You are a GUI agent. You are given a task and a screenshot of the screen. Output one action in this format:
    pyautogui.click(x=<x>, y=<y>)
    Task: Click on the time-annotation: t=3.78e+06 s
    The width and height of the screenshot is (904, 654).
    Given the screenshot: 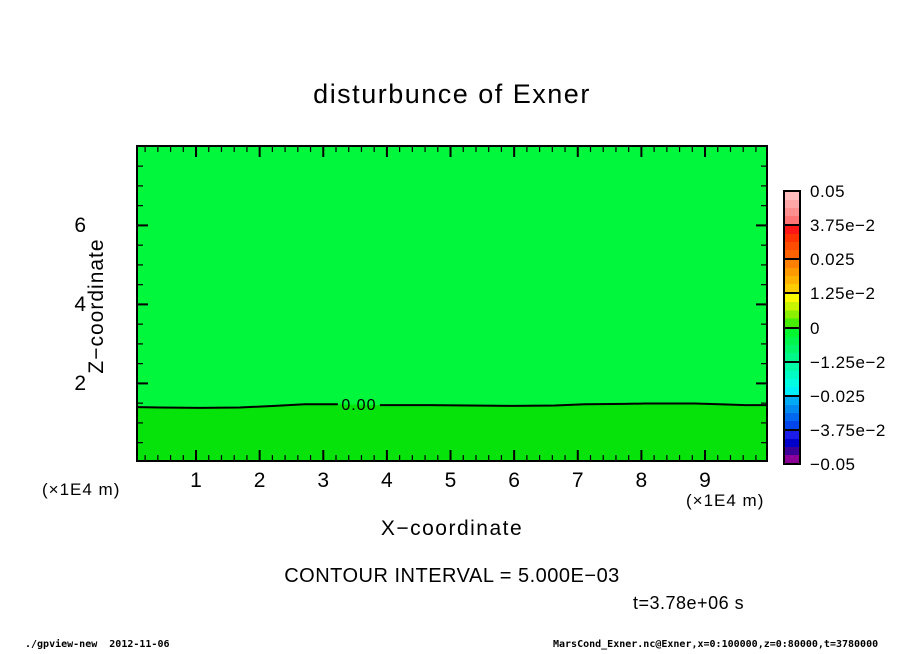 What is the action you would take?
    pyautogui.click(x=689, y=603)
    